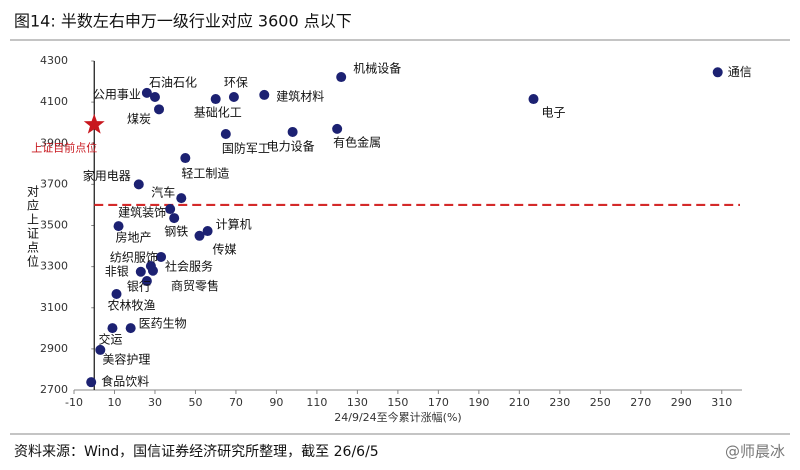 The height and width of the screenshot is (470, 800). I want to click on point-label: 轻工制造, so click(205, 174).